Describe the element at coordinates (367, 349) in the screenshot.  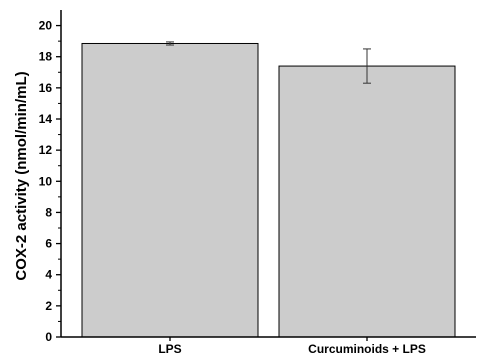
I see `x-tick-label-2: Curcuminoids + LPS` at that location.